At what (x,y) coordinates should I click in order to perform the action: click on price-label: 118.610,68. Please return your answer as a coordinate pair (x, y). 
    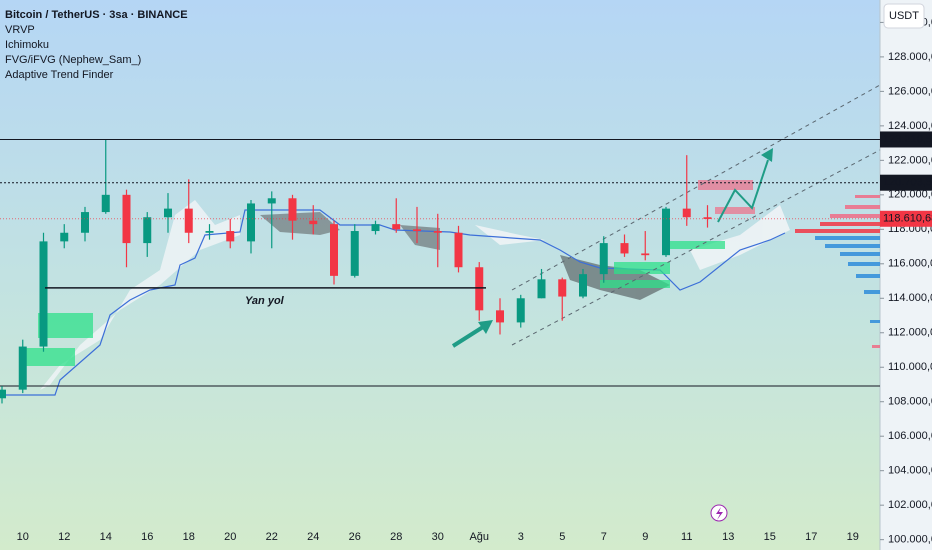
    Looking at the image, I should click on (907, 219).